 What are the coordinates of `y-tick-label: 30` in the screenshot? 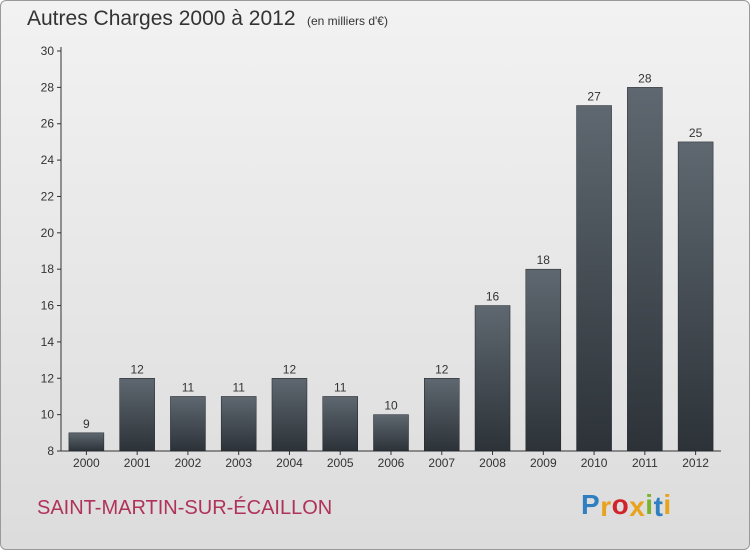 It's located at (48, 51).